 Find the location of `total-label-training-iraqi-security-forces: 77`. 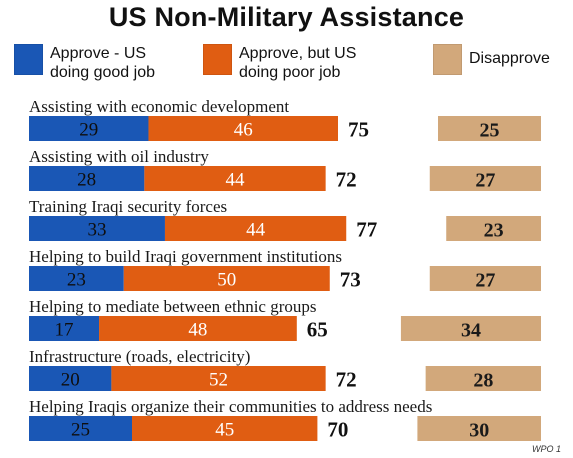

total-label-training-iraqi-security-forces: 77 is located at coordinates (366, 230).